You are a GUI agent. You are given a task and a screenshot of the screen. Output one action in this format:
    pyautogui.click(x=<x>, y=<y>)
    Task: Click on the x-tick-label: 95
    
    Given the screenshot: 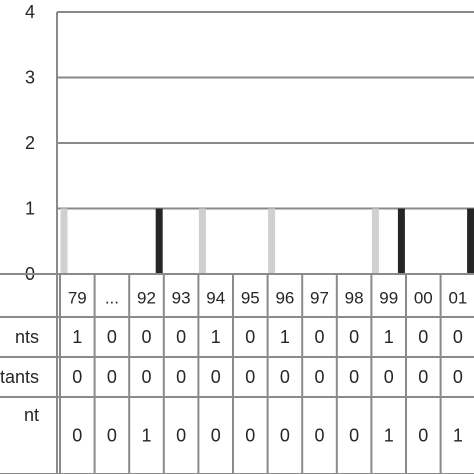 What is the action you would take?
    pyautogui.click(x=250, y=298)
    